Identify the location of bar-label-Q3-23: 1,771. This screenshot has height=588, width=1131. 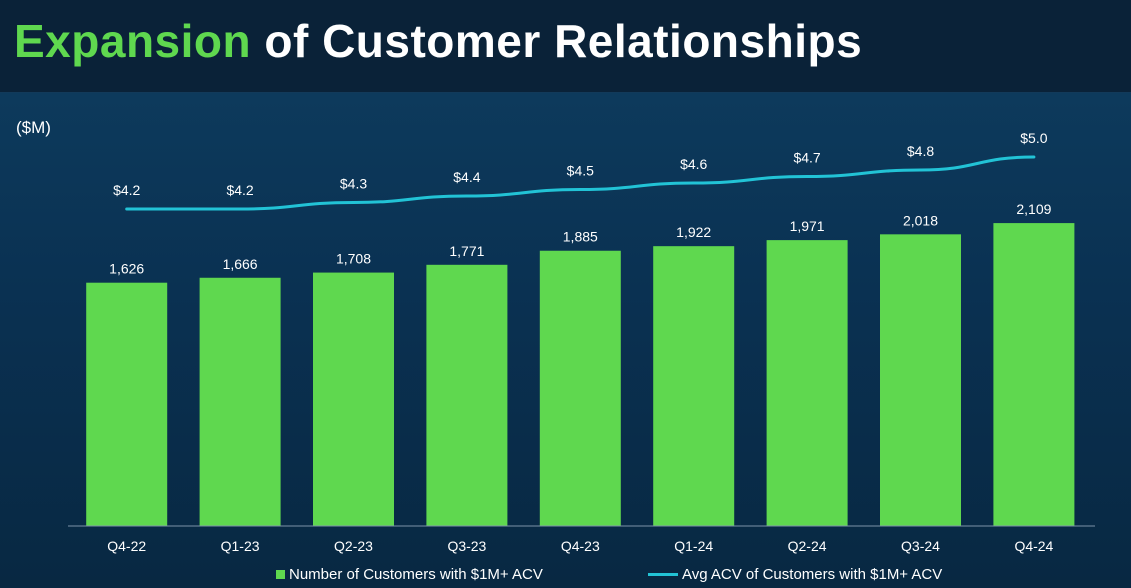
(466, 251).